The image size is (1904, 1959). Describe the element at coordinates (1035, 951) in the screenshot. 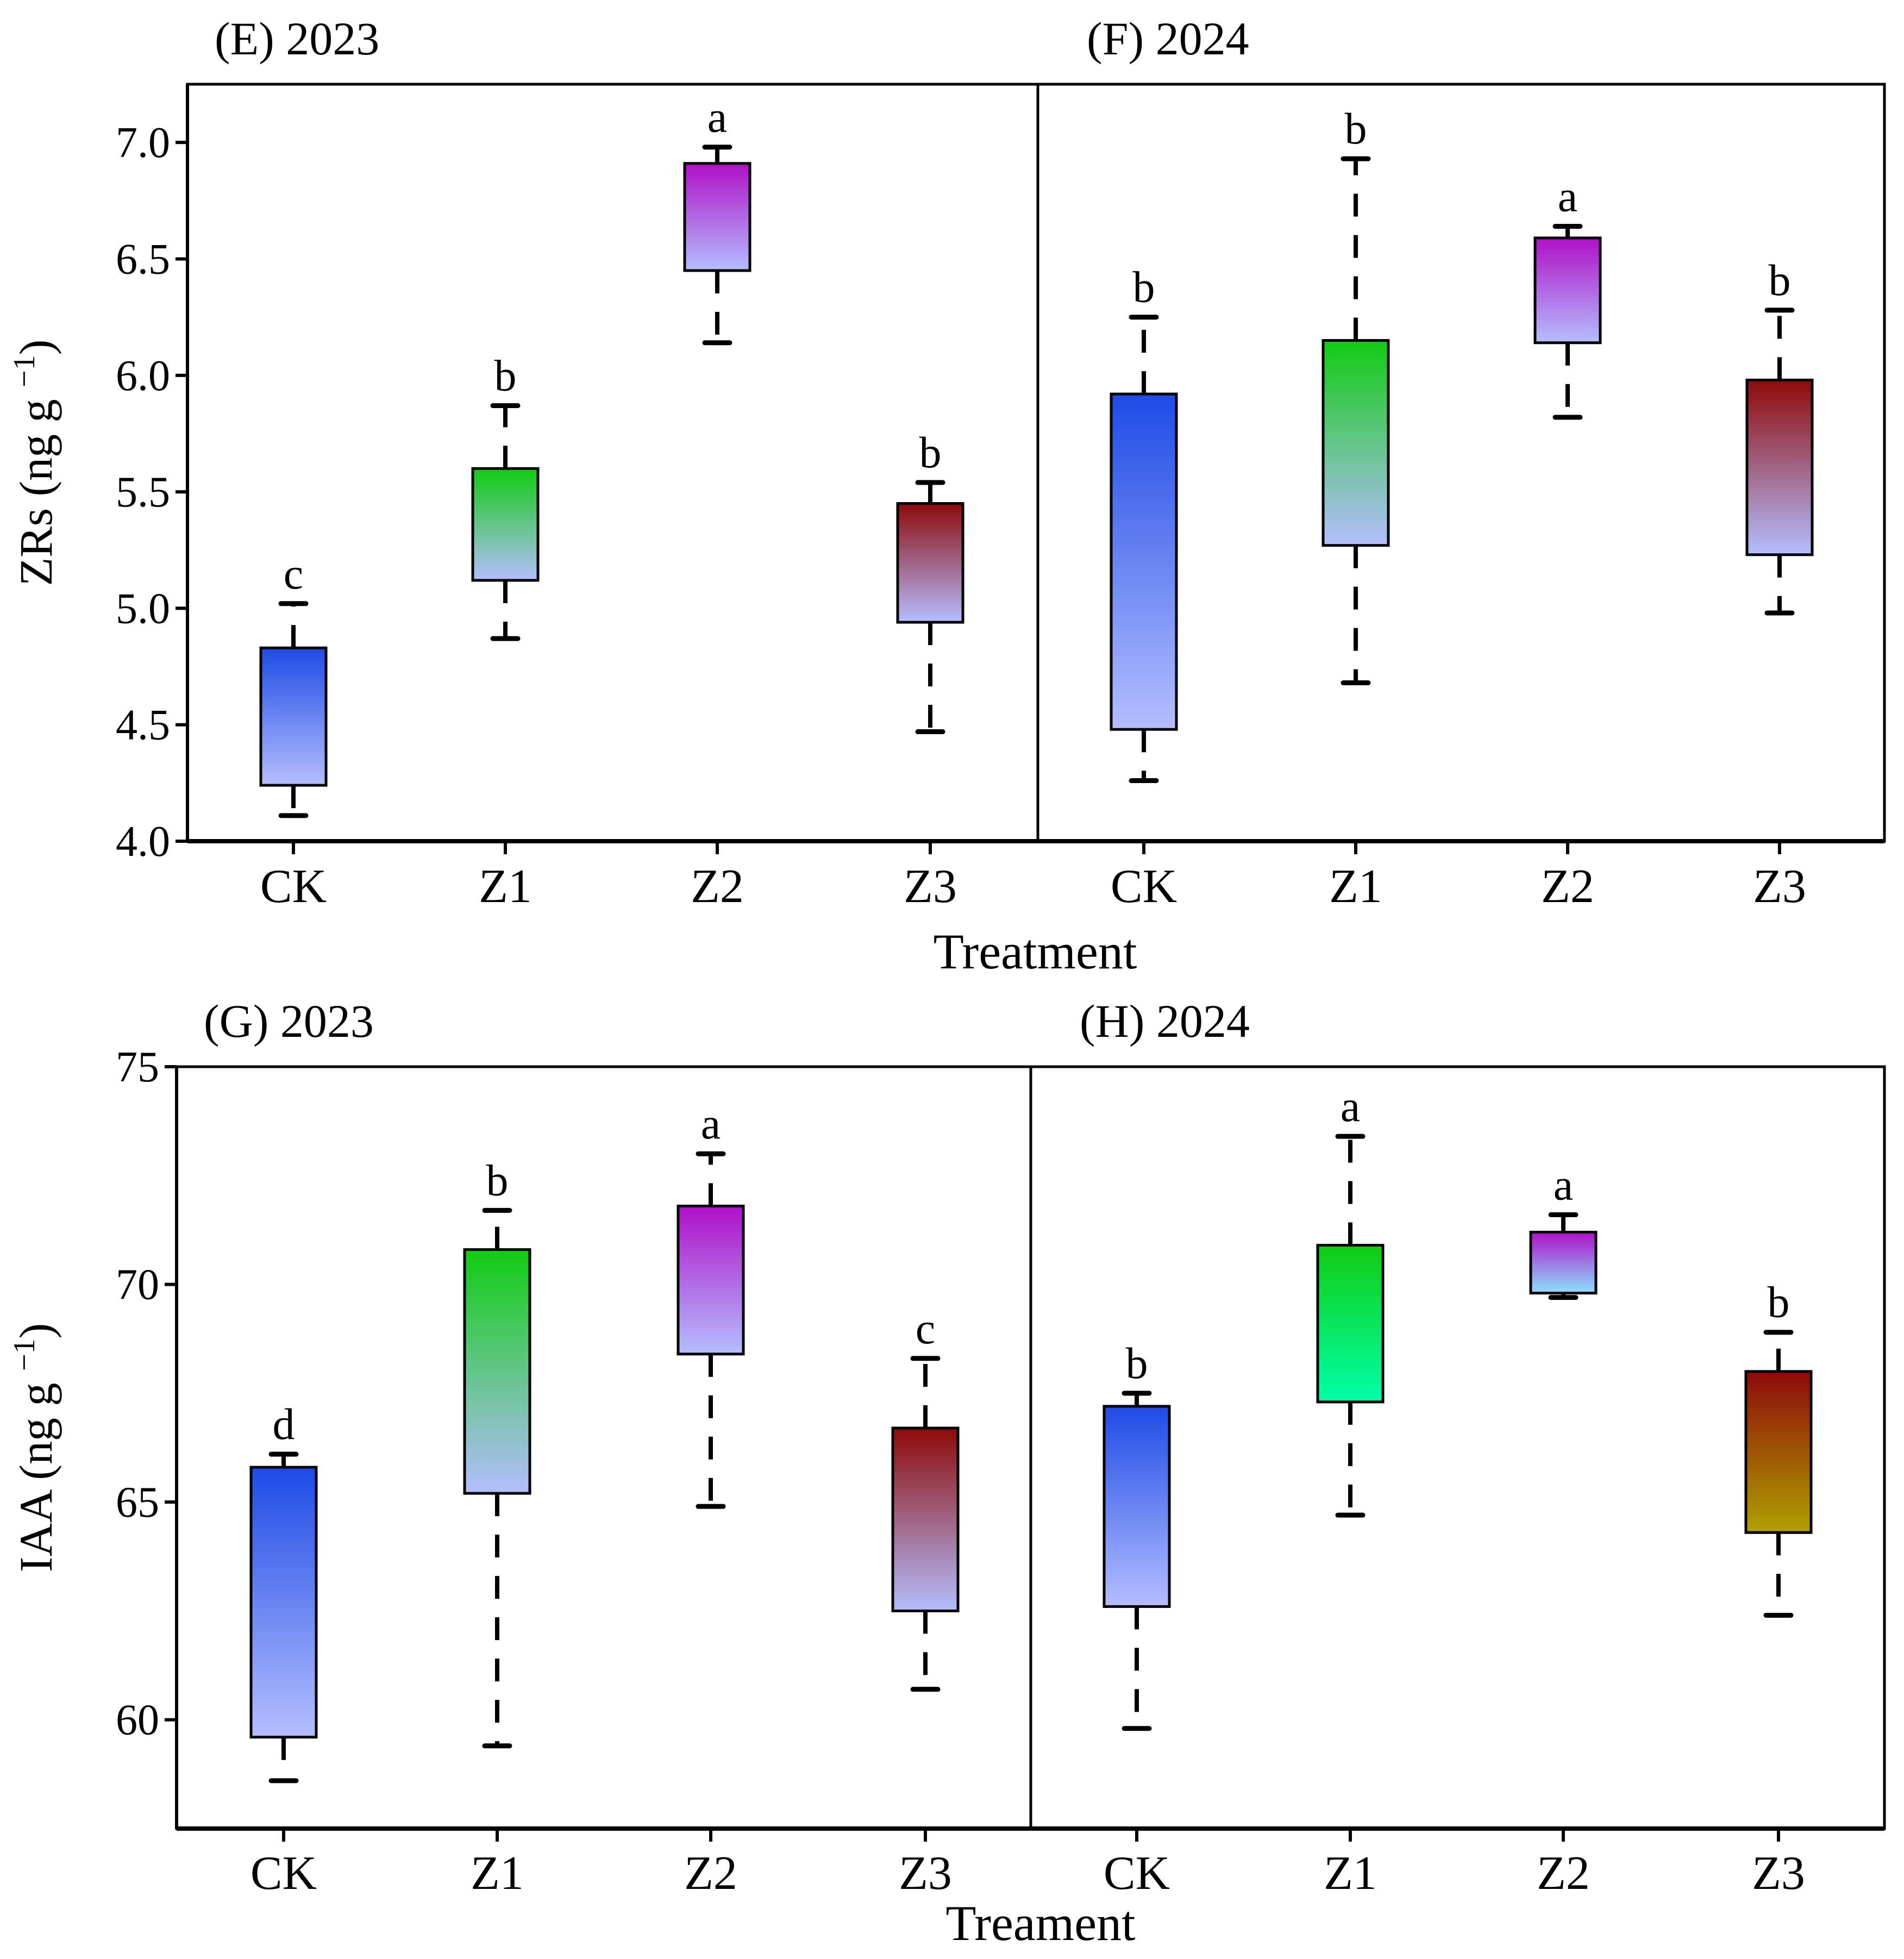

I see `x-axis-label: Treatment` at that location.